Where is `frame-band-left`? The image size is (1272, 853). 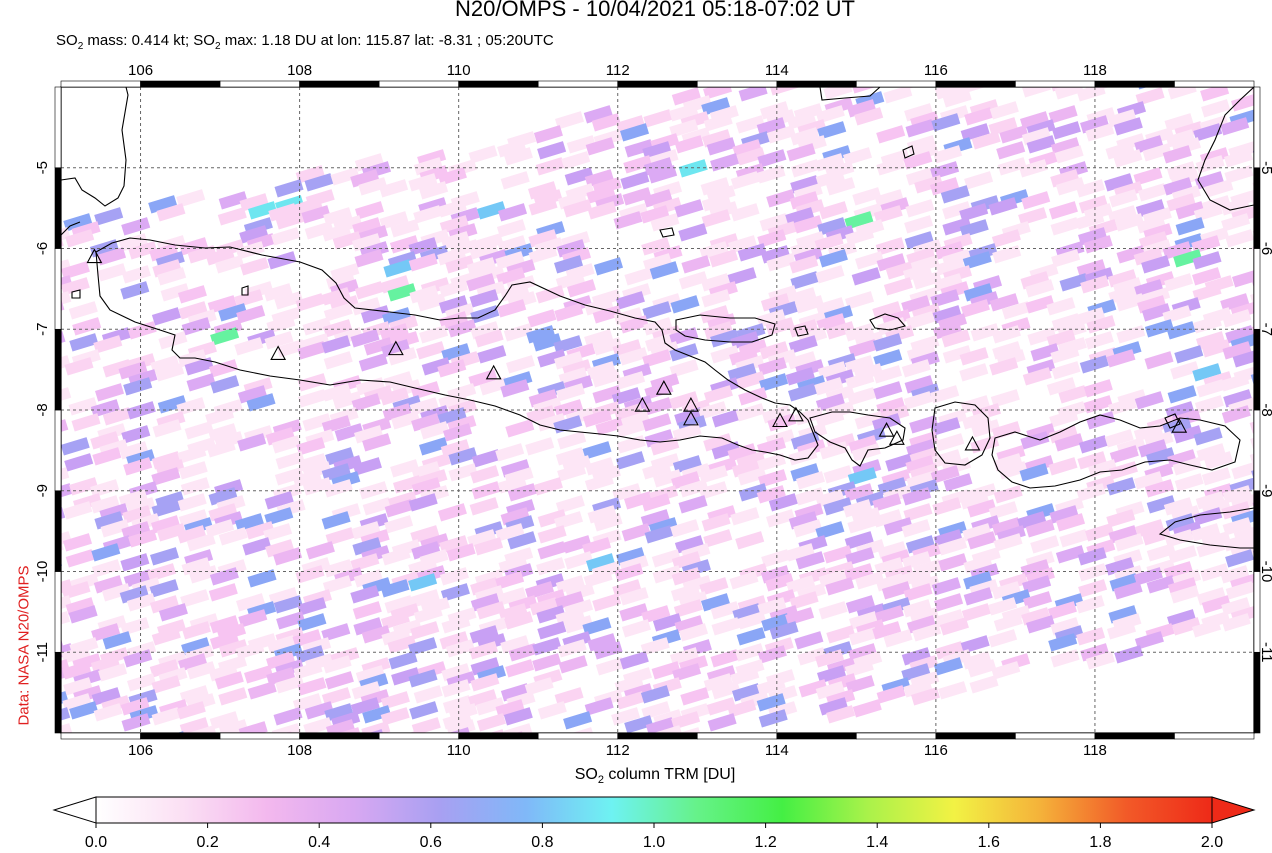
frame-band-left is located at coordinates (58, 289).